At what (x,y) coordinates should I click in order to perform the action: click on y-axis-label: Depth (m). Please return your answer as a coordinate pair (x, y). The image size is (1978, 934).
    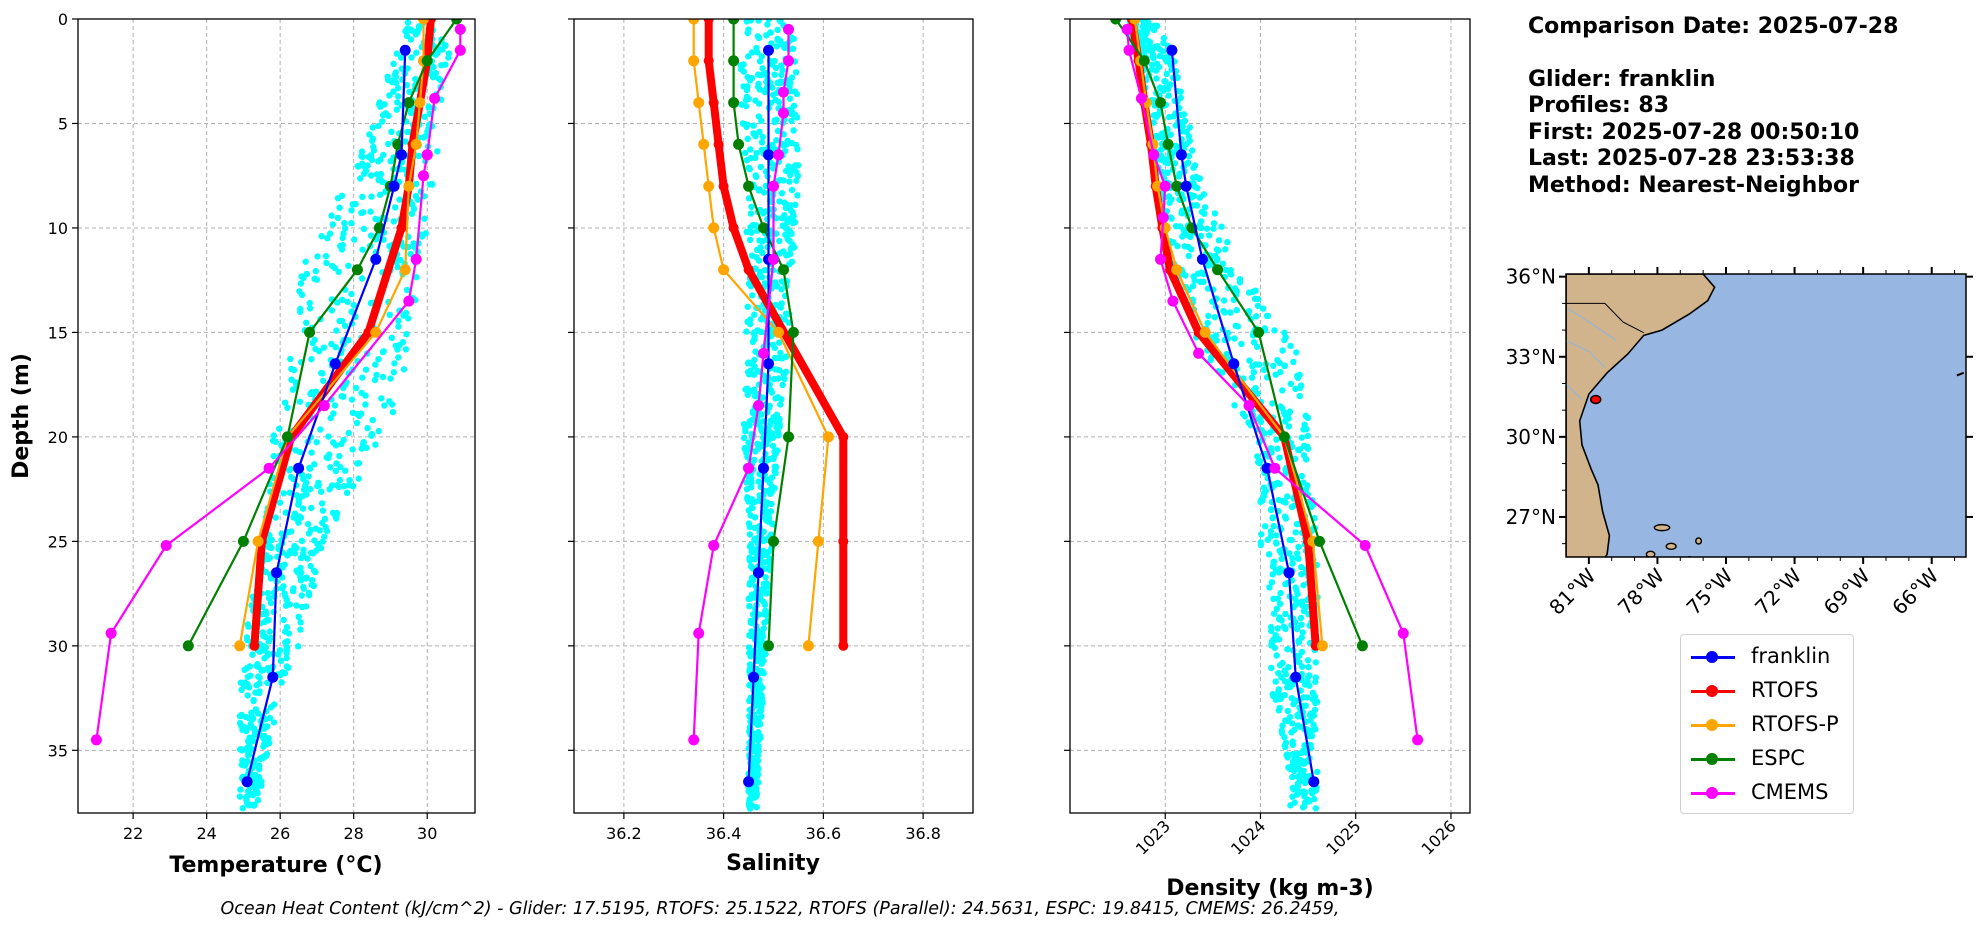
    Looking at the image, I should click on (21, 416).